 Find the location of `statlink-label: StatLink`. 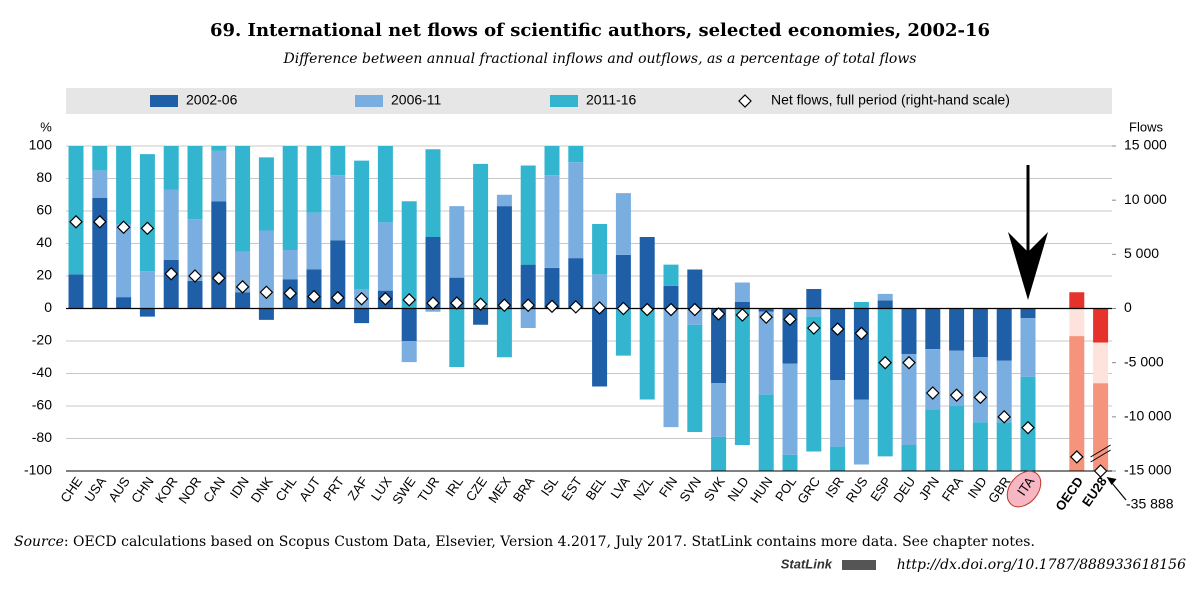

statlink-label: StatLink is located at coordinates (807, 563).